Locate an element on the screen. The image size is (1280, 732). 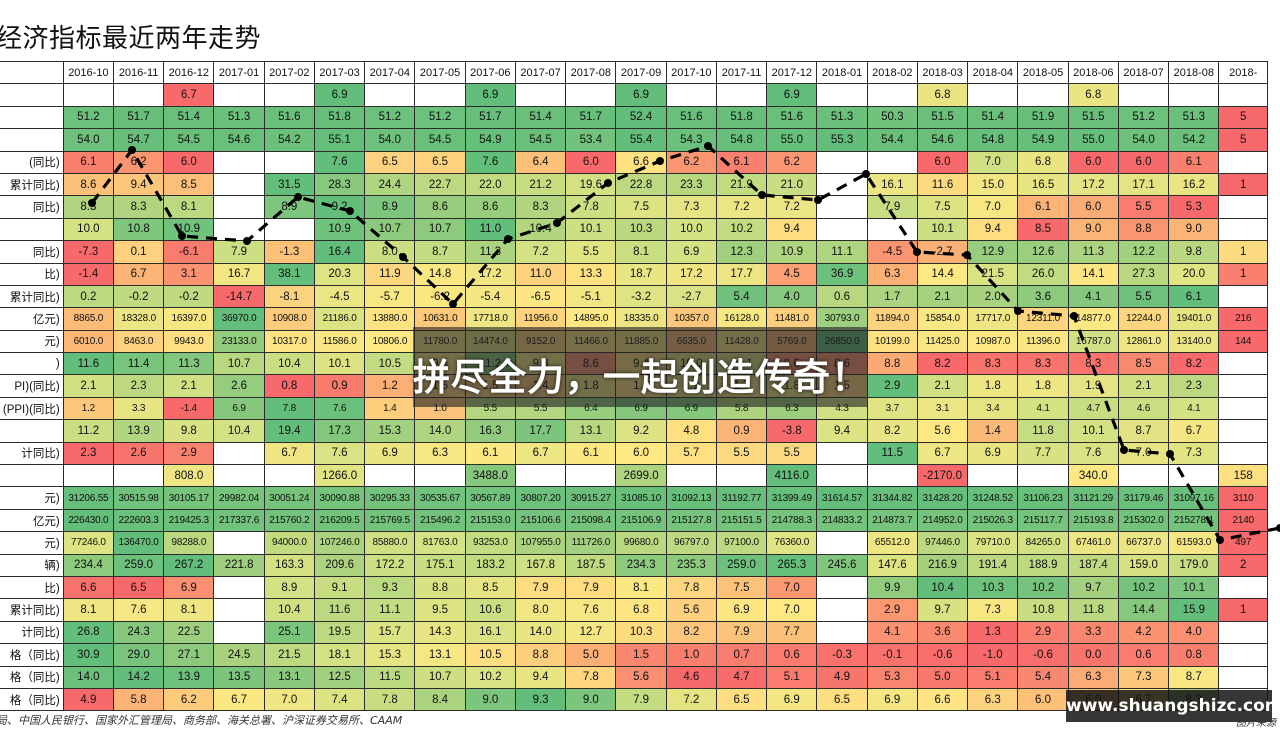
table-cell: 214873.7 is located at coordinates (892, 520).